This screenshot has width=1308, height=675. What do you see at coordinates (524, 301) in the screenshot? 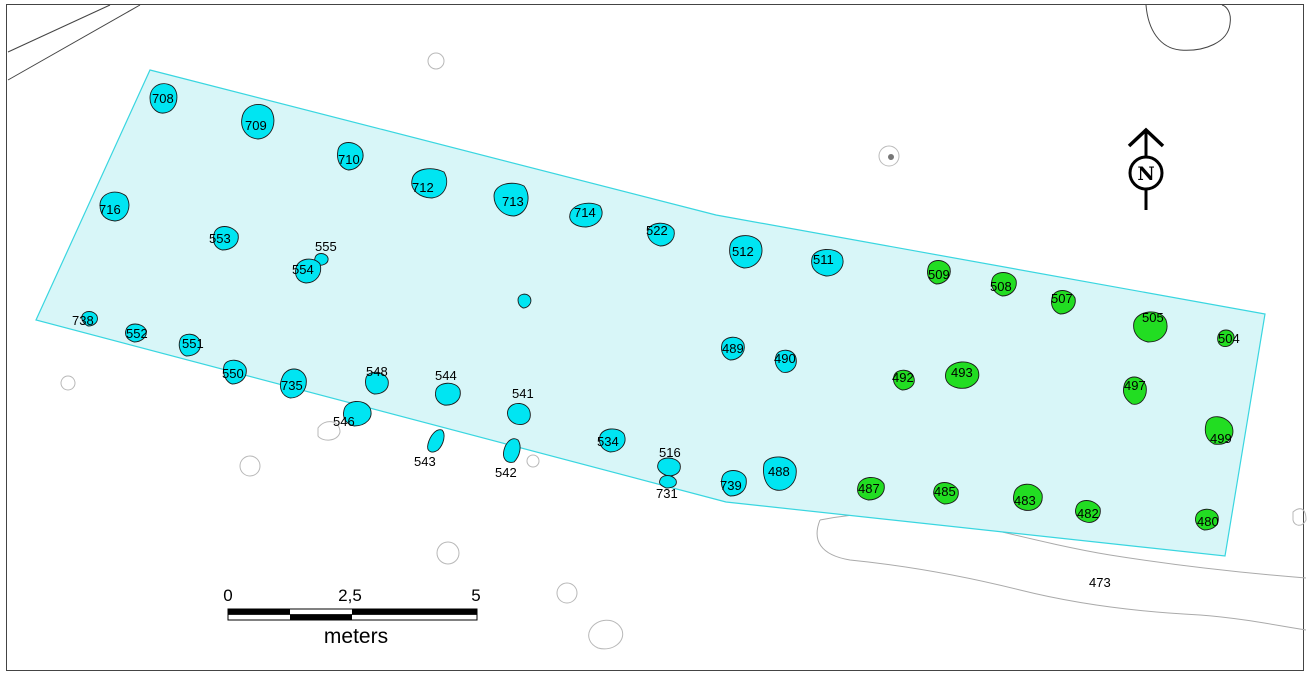
I see `feature-blank` at bounding box center [524, 301].